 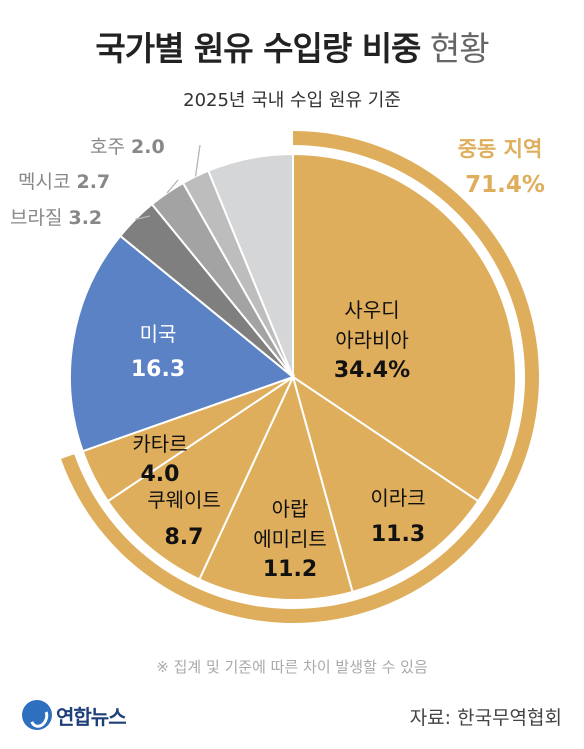 What do you see at coordinates (158, 369) in the screenshot?
I see `slice-value-6: 16.3` at bounding box center [158, 369].